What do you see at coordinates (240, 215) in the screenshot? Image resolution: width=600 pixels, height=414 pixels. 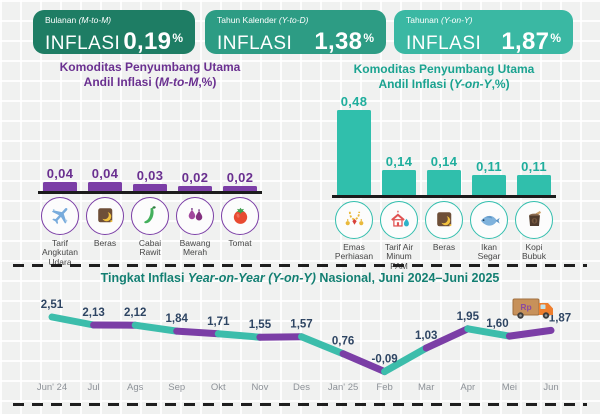 I see `tomato-icon` at bounding box center [240, 215].